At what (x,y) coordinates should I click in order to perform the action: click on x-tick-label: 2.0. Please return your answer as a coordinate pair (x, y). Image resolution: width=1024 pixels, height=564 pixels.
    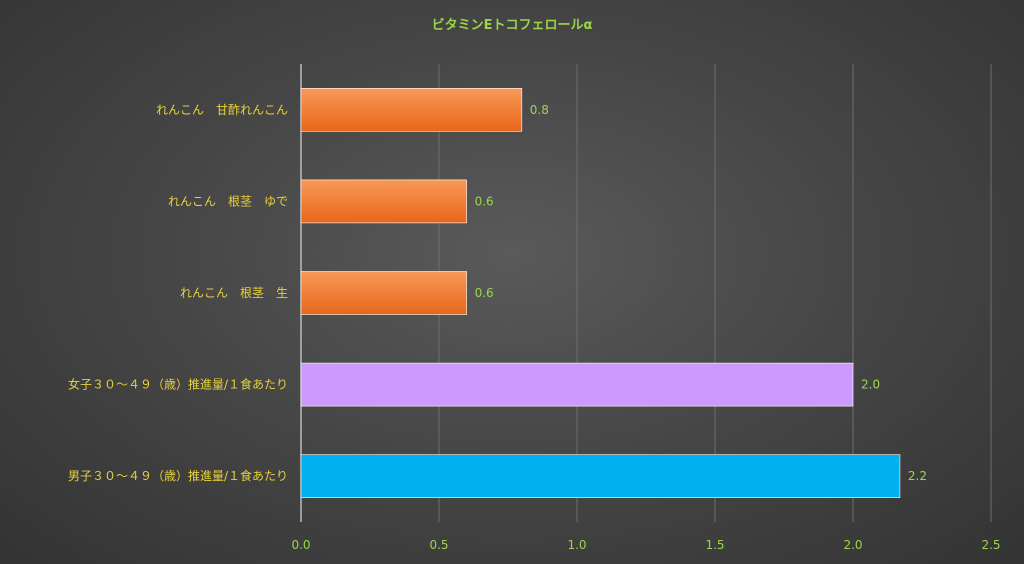
    Looking at the image, I should click on (852, 545).